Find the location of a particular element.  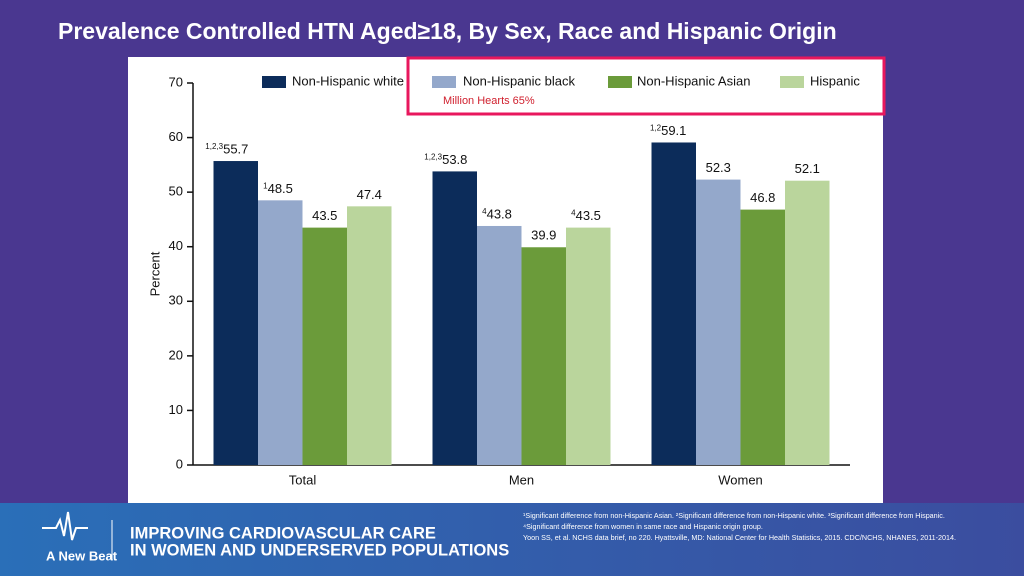

legend-label: Hispanic is located at coordinates (835, 80).